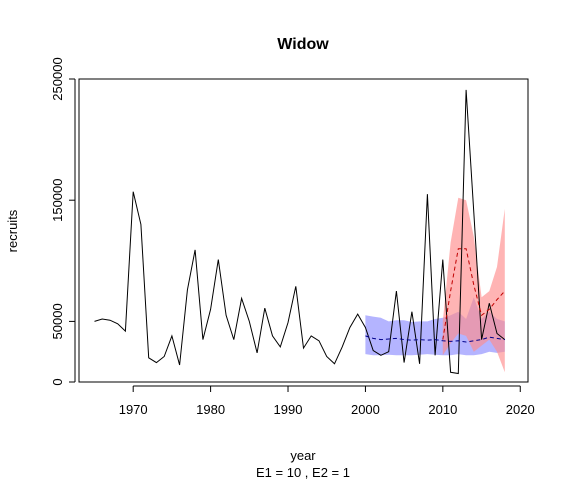 The image size is (569, 483). Describe the element at coordinates (288, 409) in the screenshot. I see `x-tick-label: 1990` at that location.